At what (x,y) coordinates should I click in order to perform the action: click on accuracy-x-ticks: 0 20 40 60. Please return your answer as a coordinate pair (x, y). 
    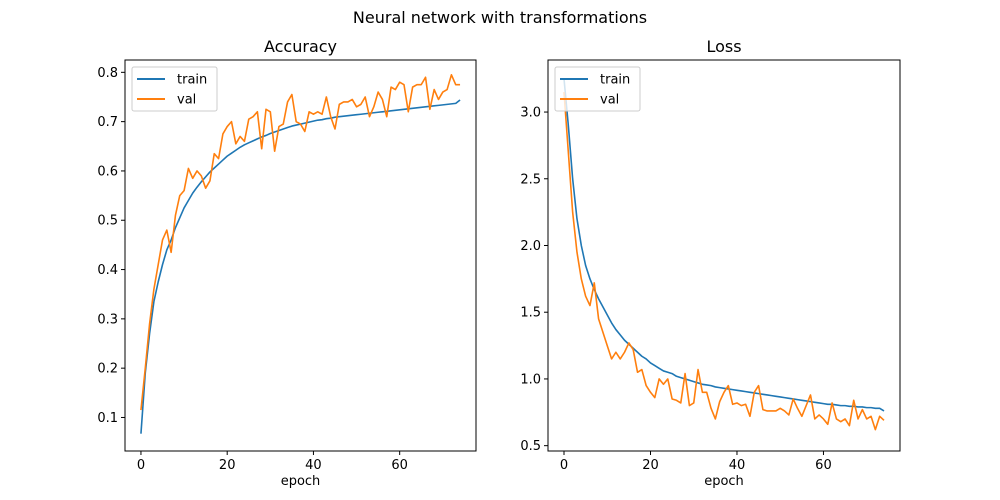
    Looking at the image, I should click on (272, 462).